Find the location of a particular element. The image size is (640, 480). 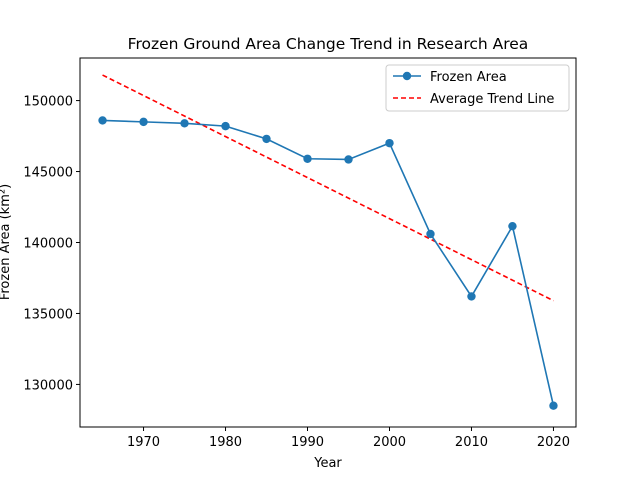

legend-box is located at coordinates (477, 88).